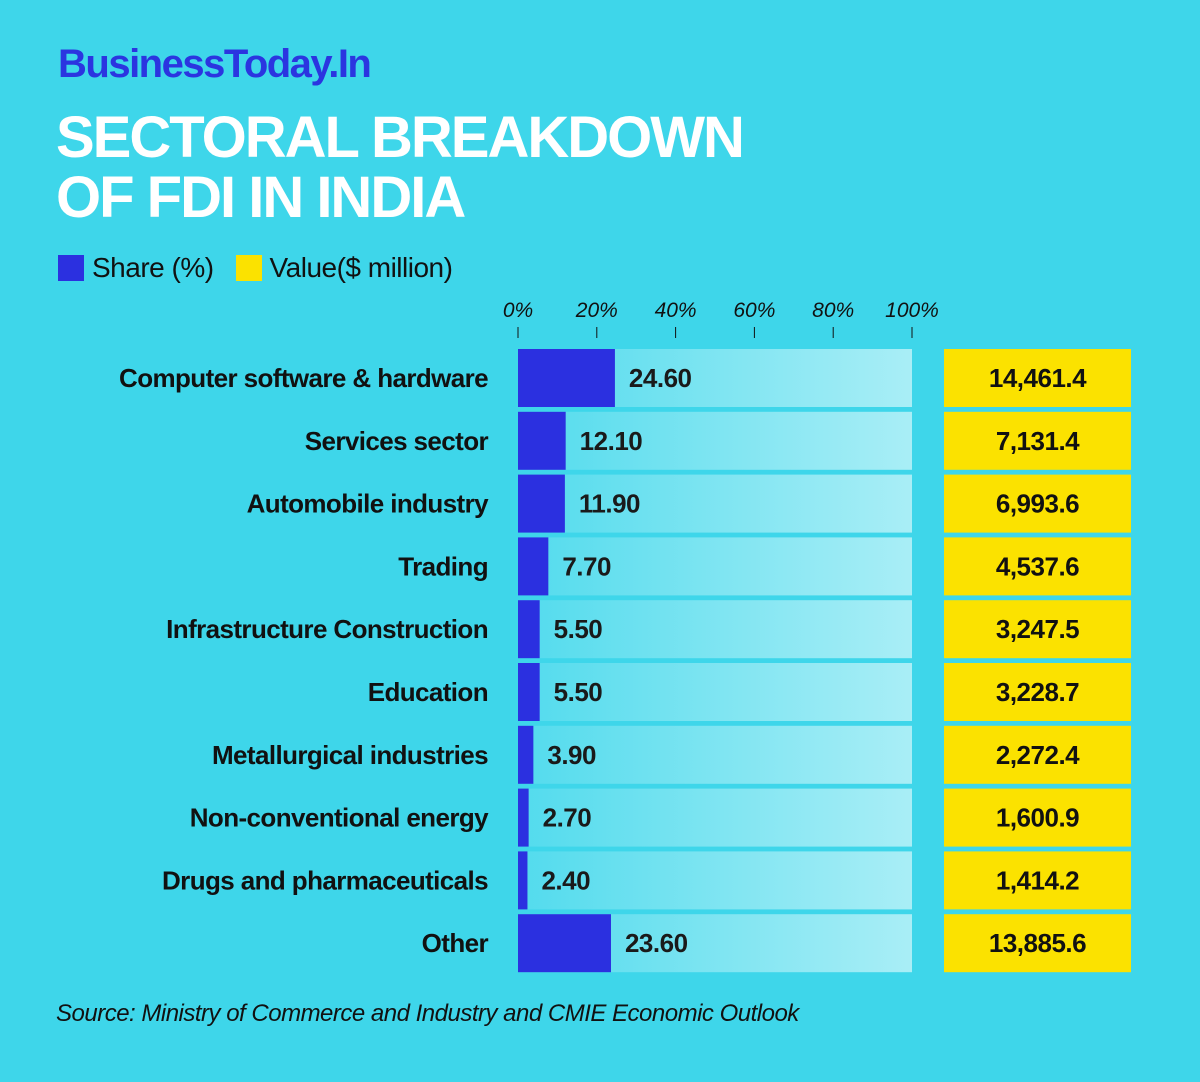 This screenshot has width=1200, height=1082. Describe the element at coordinates (261, 197) in the screenshot. I see `title-line-2: OF FDI IN INDIA` at that location.